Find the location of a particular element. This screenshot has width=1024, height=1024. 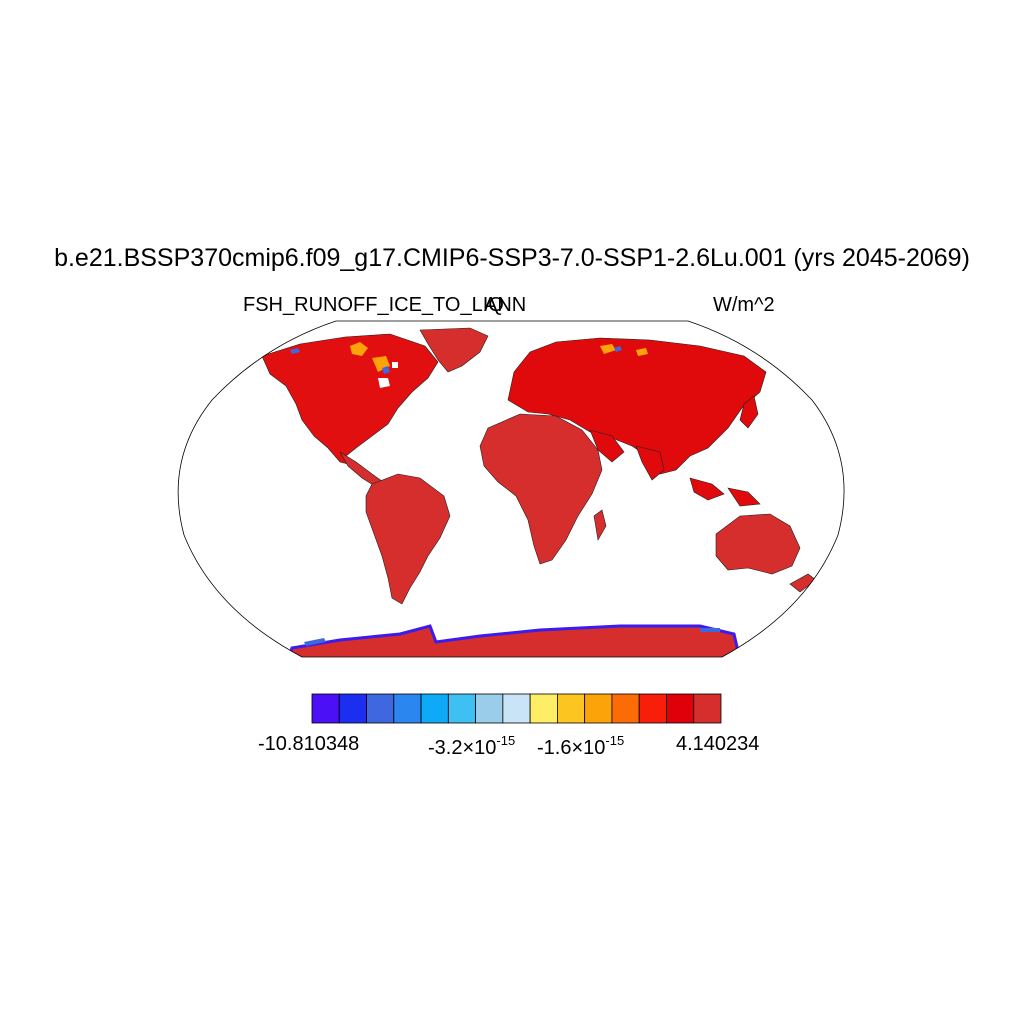

season-label: ANN is located at coordinates (505, 305).